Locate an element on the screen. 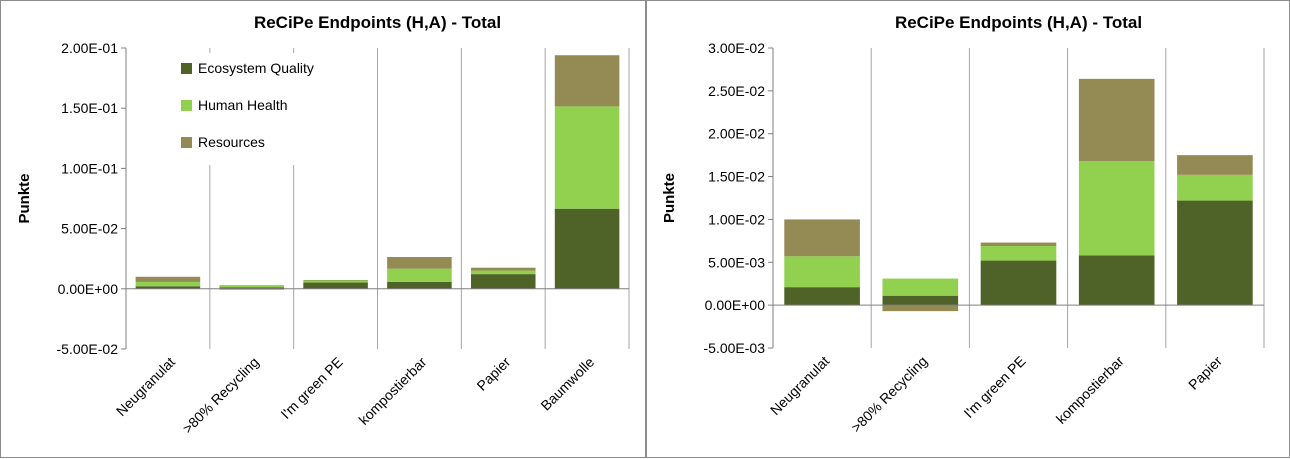 This screenshot has height=459, width=1290. chart2-y-tick-label: 2.00E-02 is located at coordinates (736, 134).